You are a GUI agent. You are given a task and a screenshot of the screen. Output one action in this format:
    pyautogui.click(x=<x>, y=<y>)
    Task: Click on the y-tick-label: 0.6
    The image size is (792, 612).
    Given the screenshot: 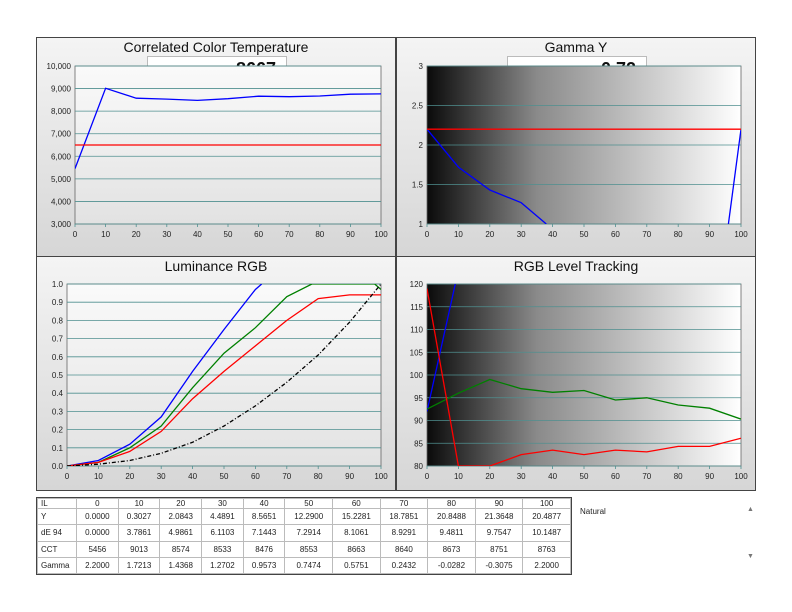 What is the action you would take?
    pyautogui.click(x=58, y=357)
    